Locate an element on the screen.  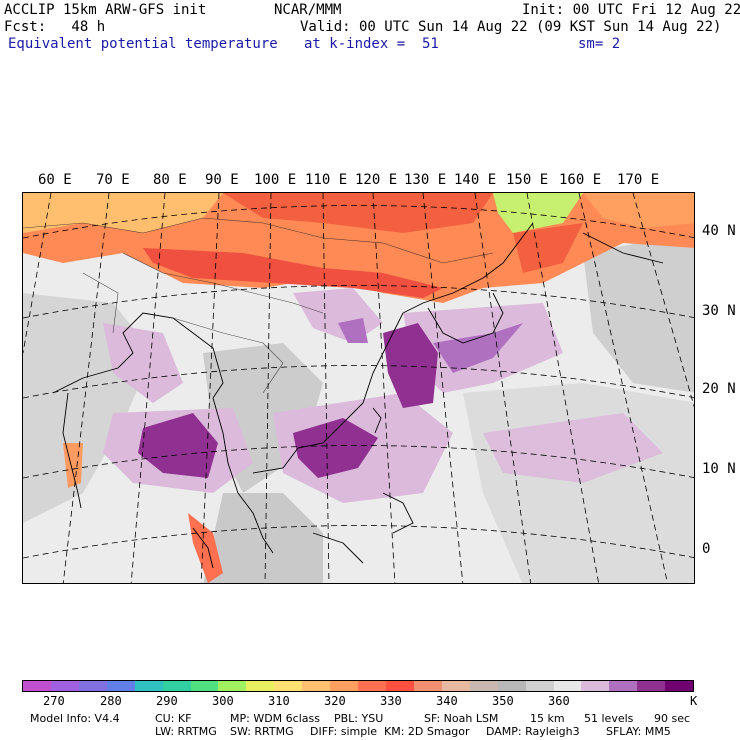
colorbar-tick: 330 is located at coordinates (391, 701).